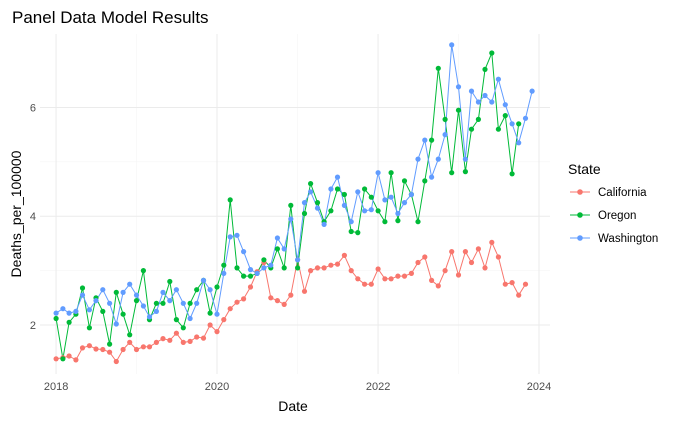 Image resolution: width=682 pixels, height=421 pixels. I want to click on y-tick-label: 2, so click(33, 326).